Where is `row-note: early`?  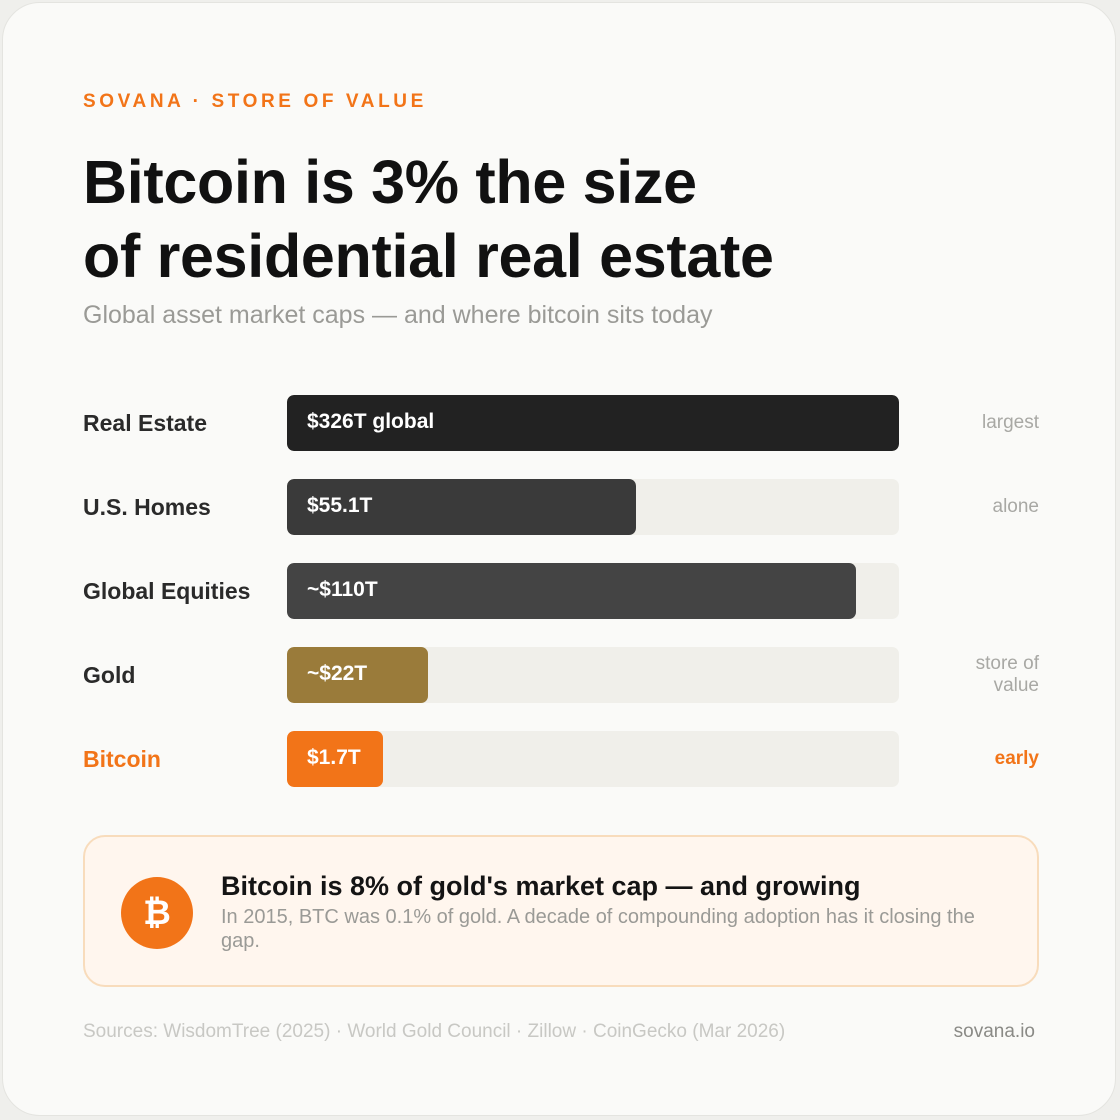
row-note: early is located at coordinates (1016, 758).